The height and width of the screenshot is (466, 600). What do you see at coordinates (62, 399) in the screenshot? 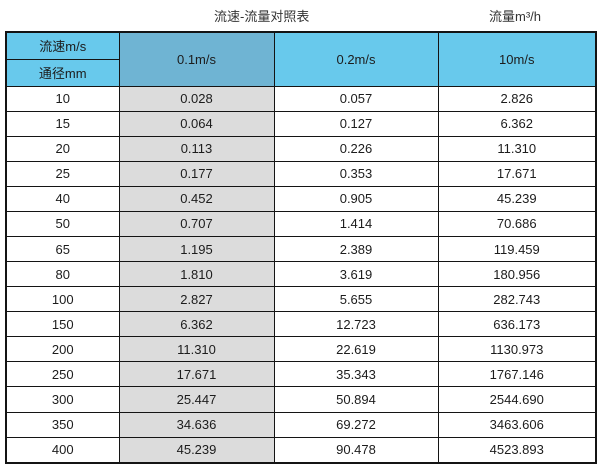
I see `diameter-cell: 300` at bounding box center [62, 399].